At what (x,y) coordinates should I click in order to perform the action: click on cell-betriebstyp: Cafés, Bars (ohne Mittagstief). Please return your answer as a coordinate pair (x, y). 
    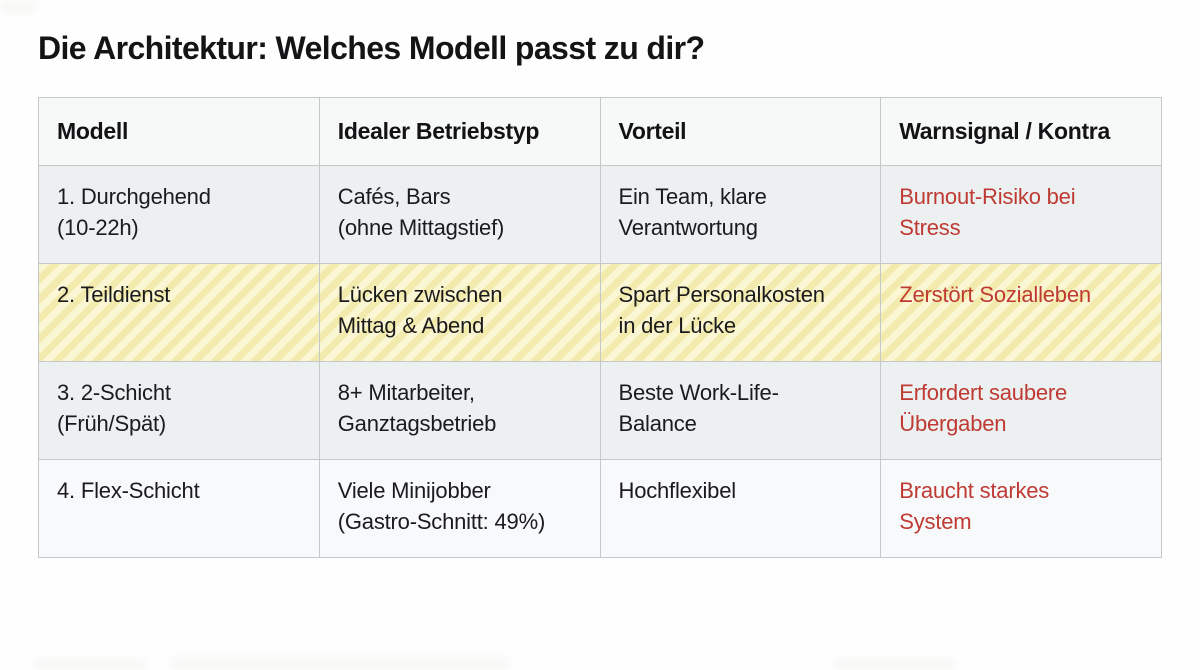
    Looking at the image, I should click on (459, 214).